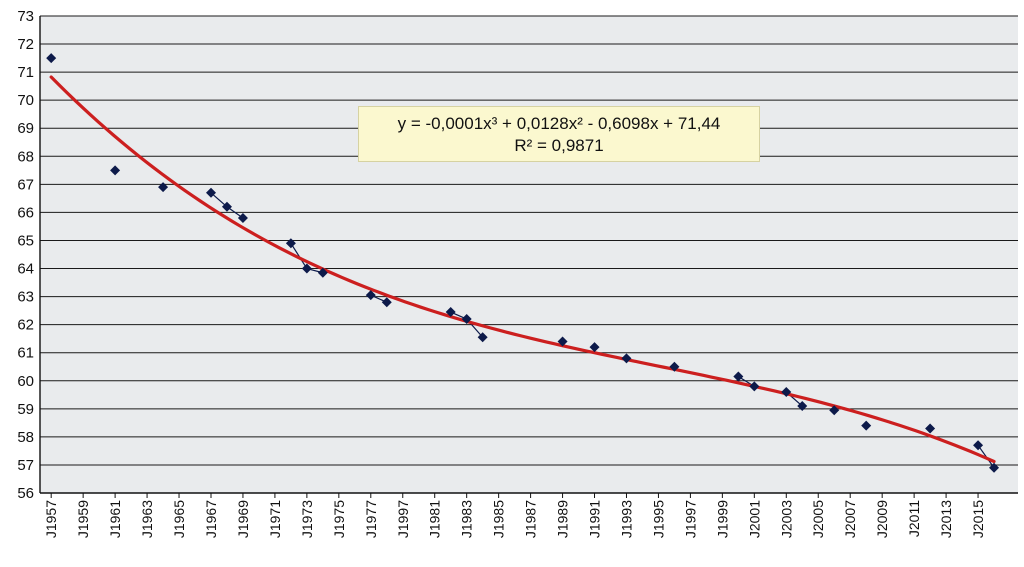  What do you see at coordinates (25, 184) in the screenshot?
I see `y-tick-label: 67` at bounding box center [25, 184].